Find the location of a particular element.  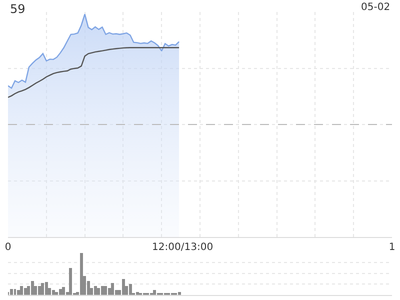

text: 05-02 is located at coordinates (375, 7).